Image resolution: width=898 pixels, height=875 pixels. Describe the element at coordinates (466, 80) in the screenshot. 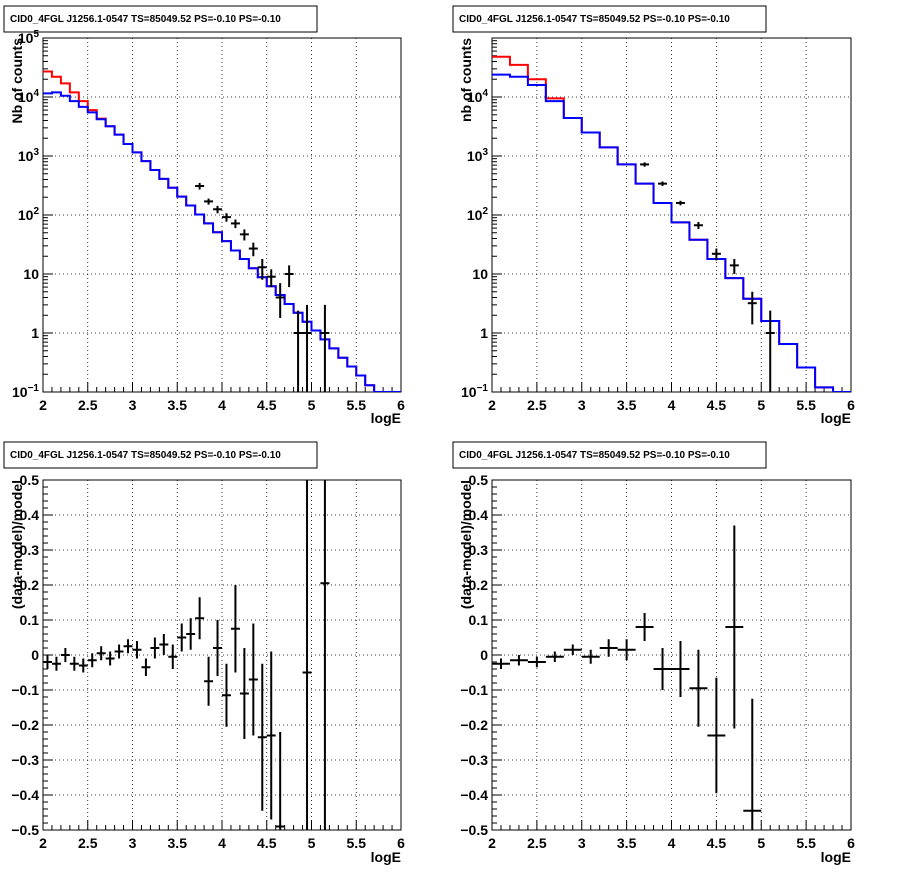

I see `y-axis-label: nb of counts` at that location.